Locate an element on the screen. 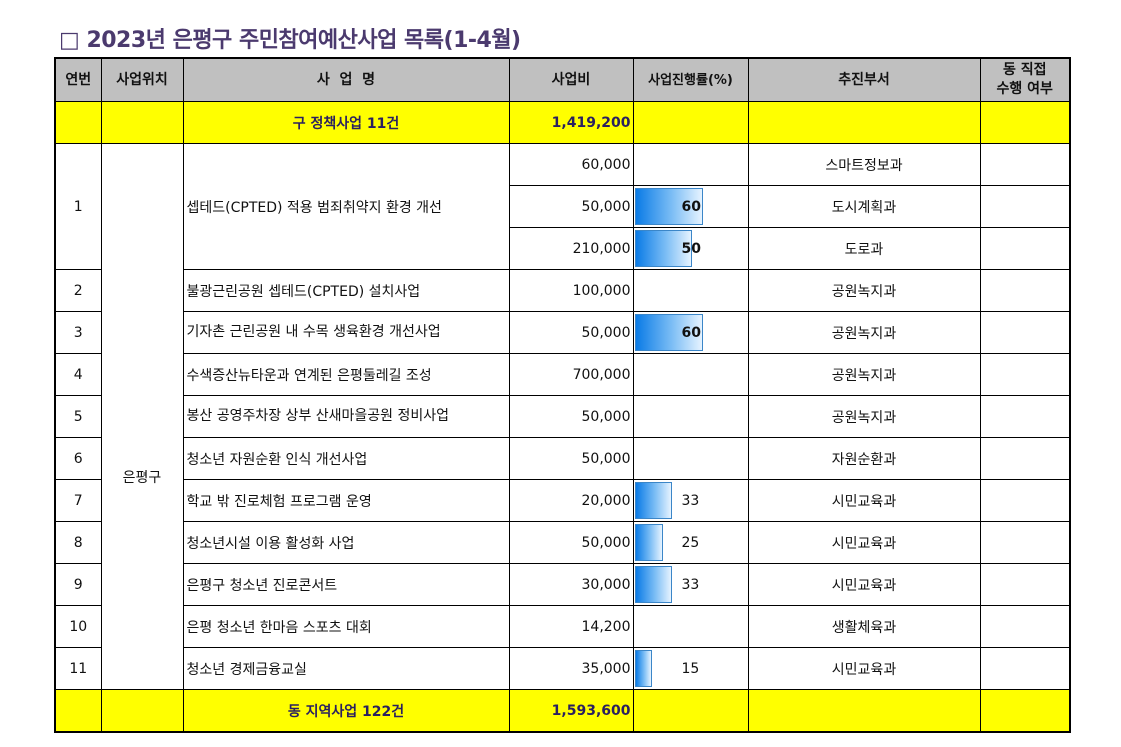 The height and width of the screenshot is (747, 1121). cell-no: 3 is located at coordinates (78, 332).